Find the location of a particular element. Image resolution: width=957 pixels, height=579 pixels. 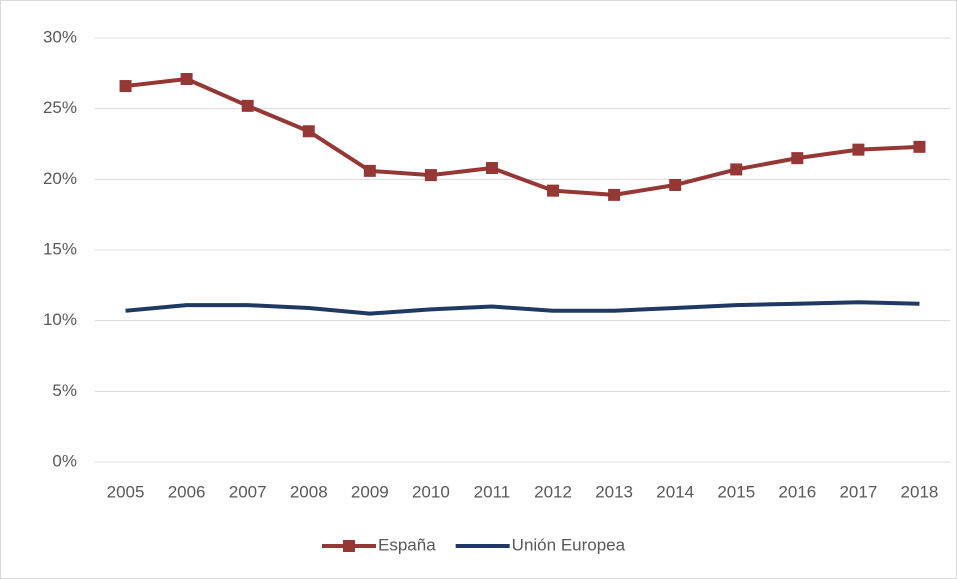

y-tick-label: 10% is located at coordinates (60, 319).